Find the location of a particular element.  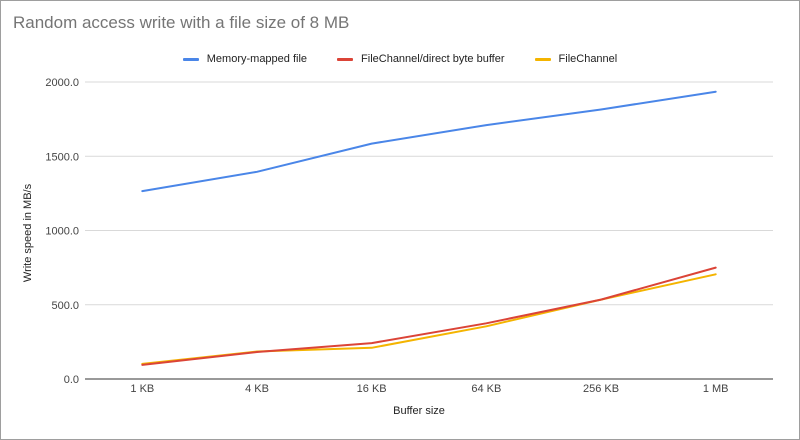

legend-item-direct-buffer: FileChannel/direct byte buffer is located at coordinates (421, 59).